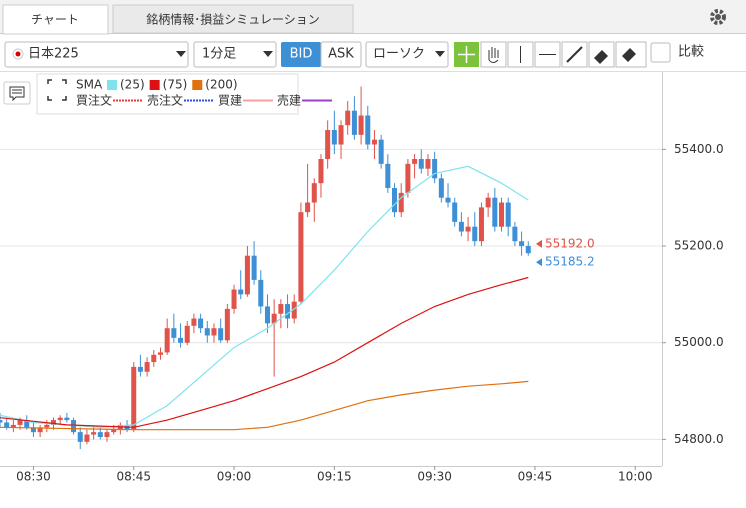  I want to click on hand-tool, so click(493, 54).